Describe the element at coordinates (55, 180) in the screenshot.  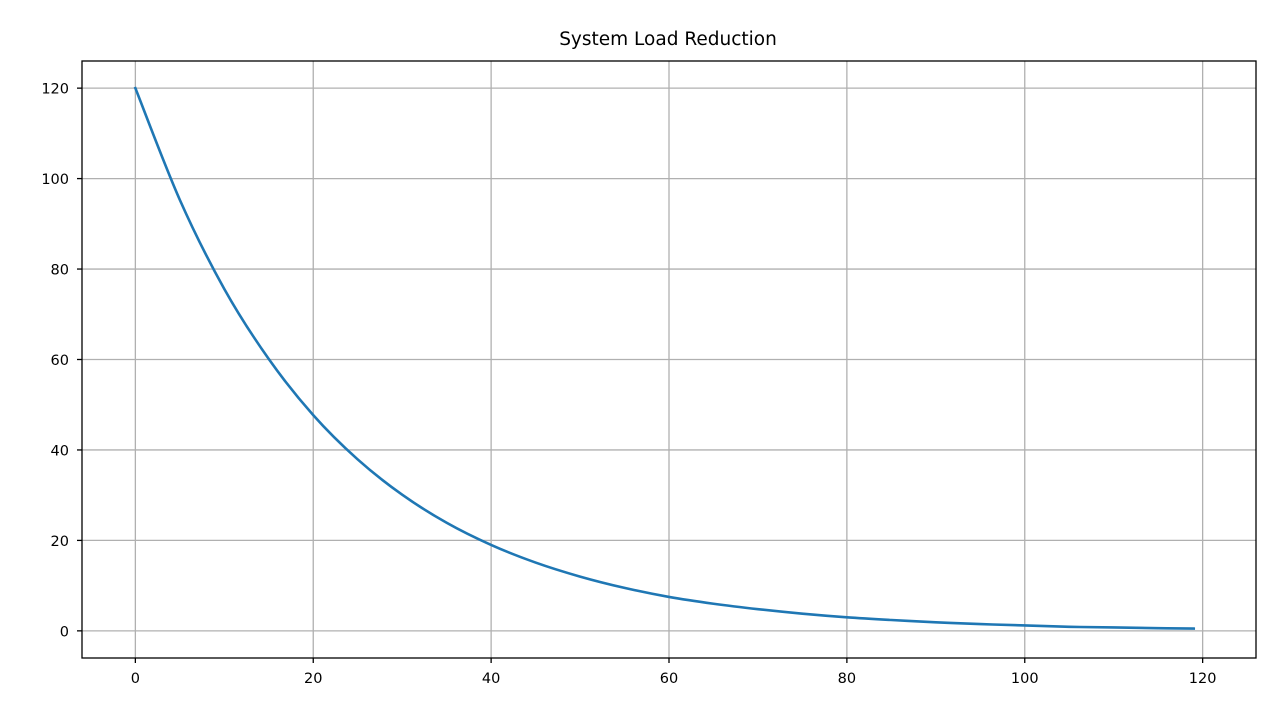
I see `y-tick-label: 100` at that location.